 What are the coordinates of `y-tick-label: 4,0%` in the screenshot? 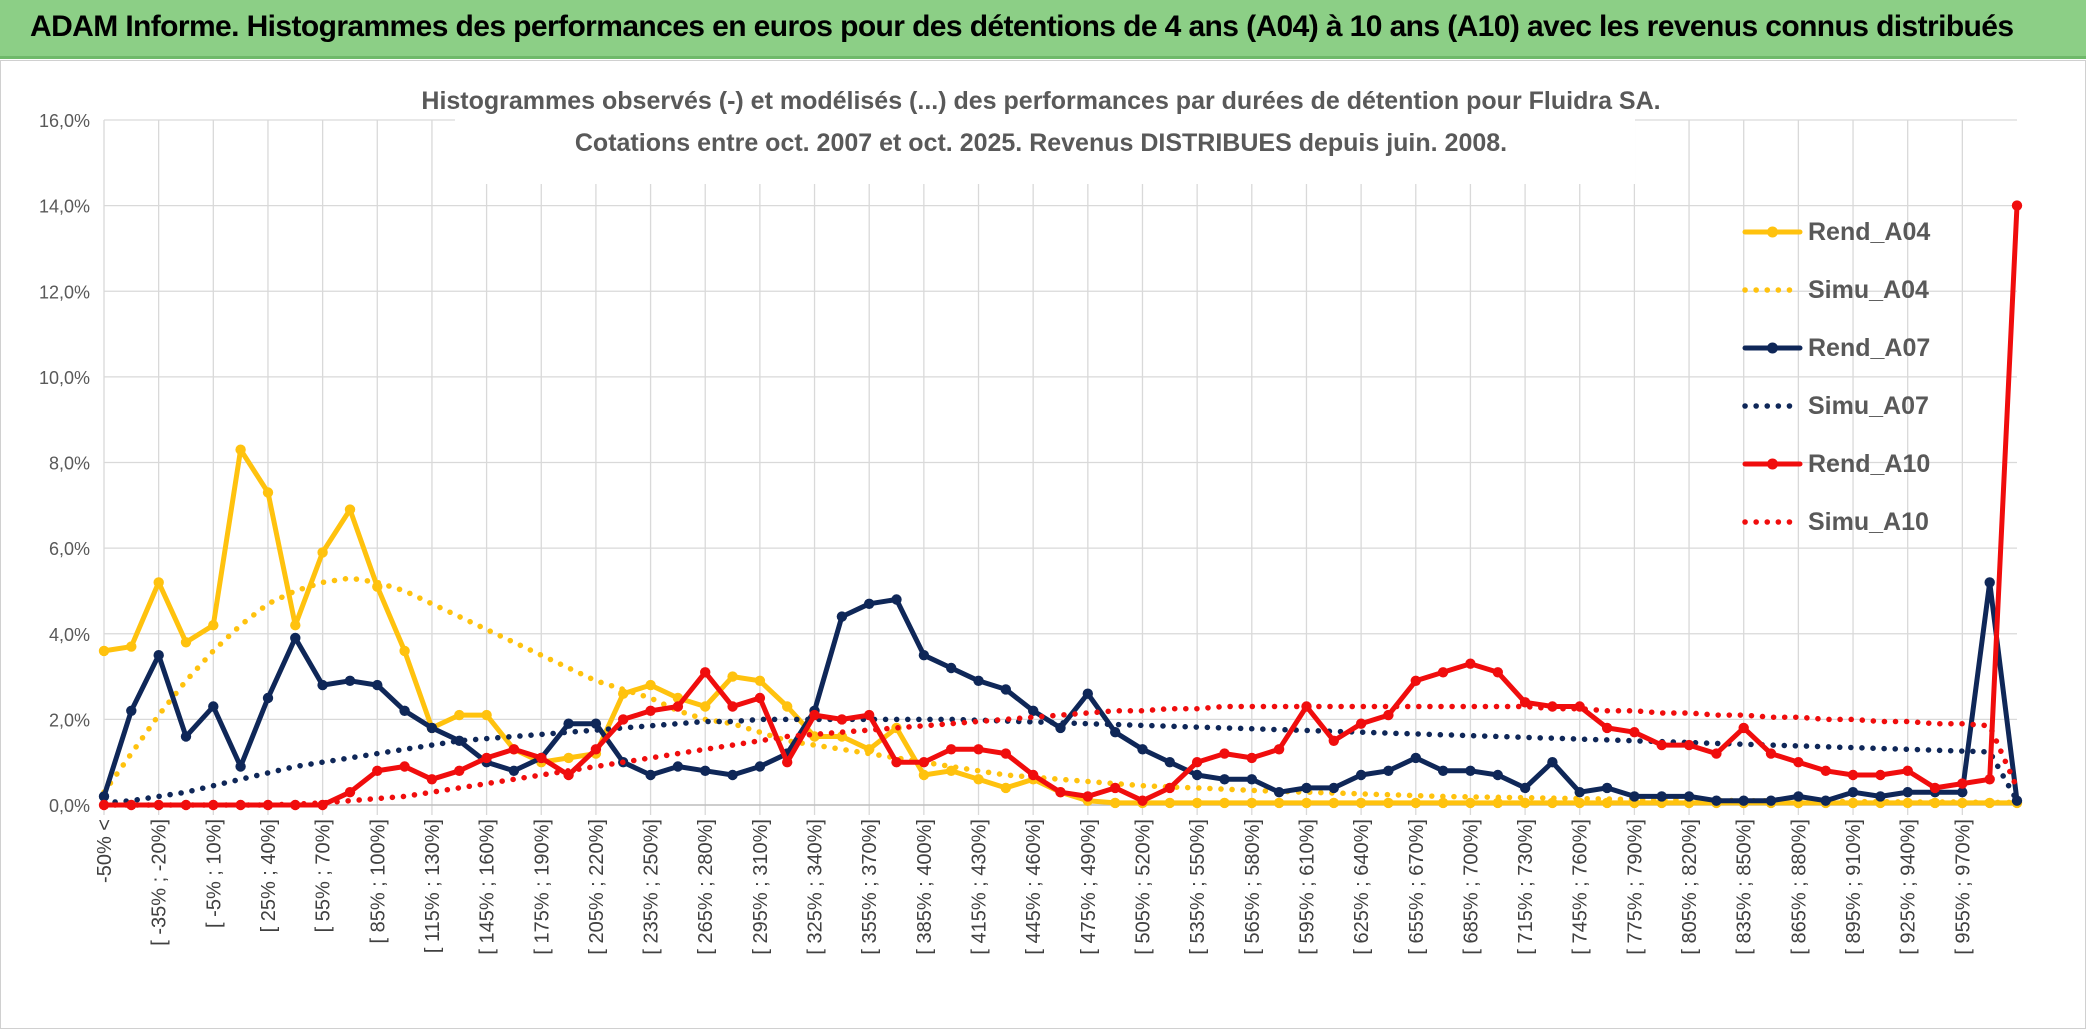 It's located at (69, 635).